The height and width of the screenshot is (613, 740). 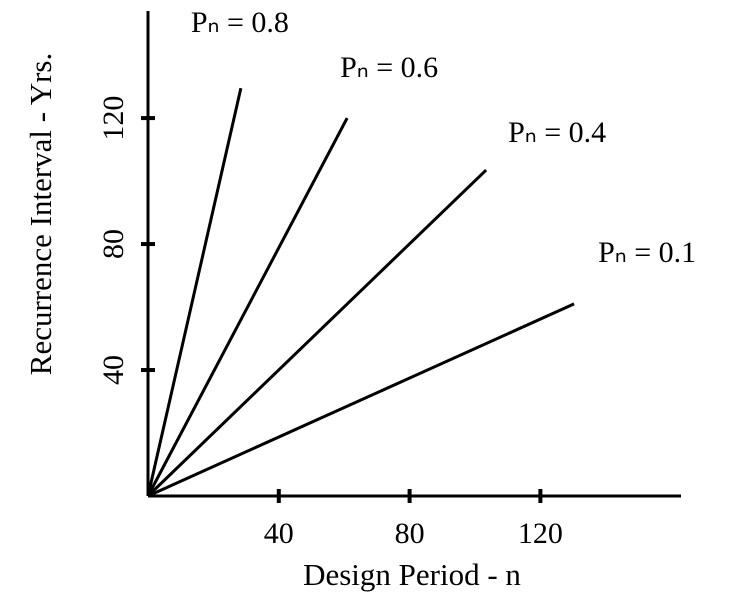 What do you see at coordinates (240, 22) in the screenshot?
I see `series-label: Pₙ = 0.8` at bounding box center [240, 22].